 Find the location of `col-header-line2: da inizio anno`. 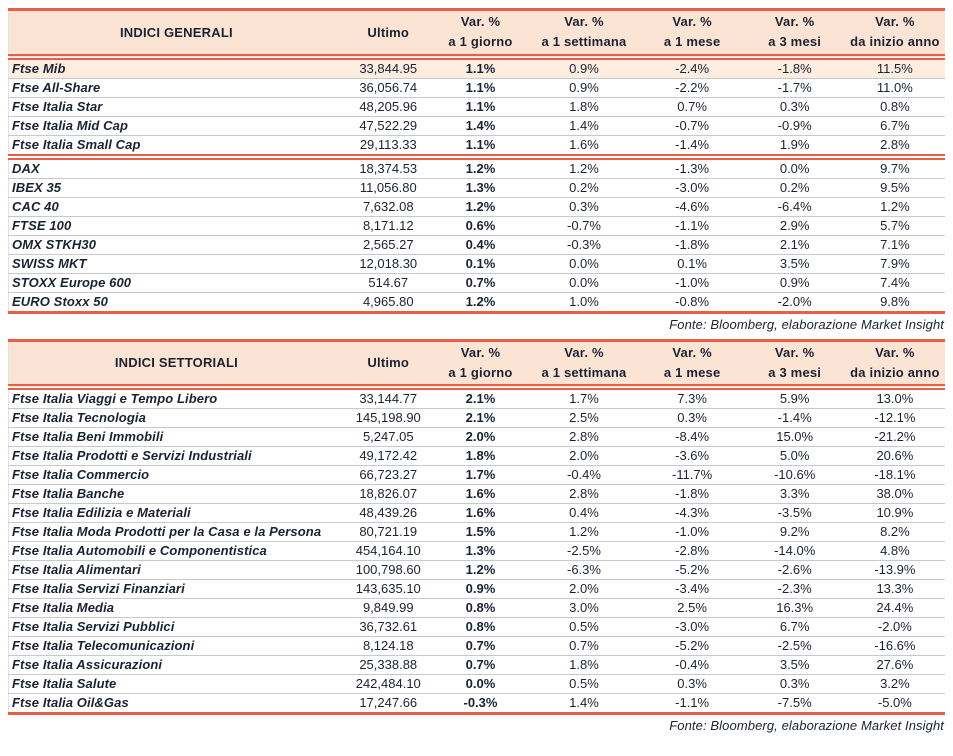

col-header-line2: da inizio anno is located at coordinates (895, 42).